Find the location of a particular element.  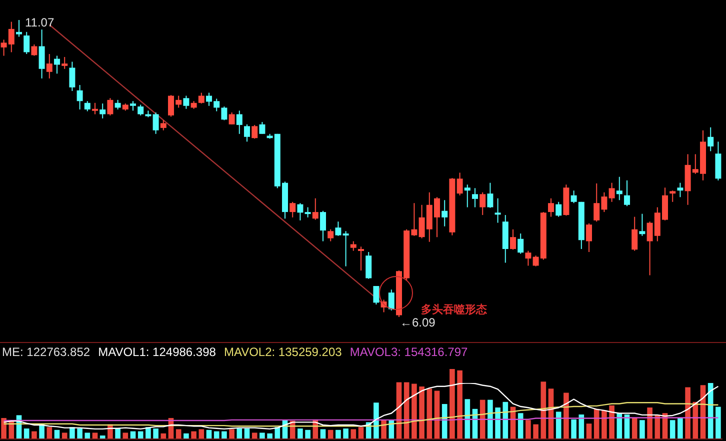

annotation: 11.07 is located at coordinates (39, 22).